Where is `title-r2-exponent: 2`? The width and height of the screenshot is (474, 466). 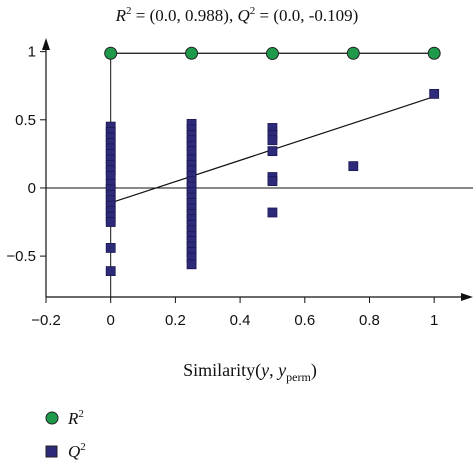
title-r2-exponent: 2 is located at coordinates (129, 11).